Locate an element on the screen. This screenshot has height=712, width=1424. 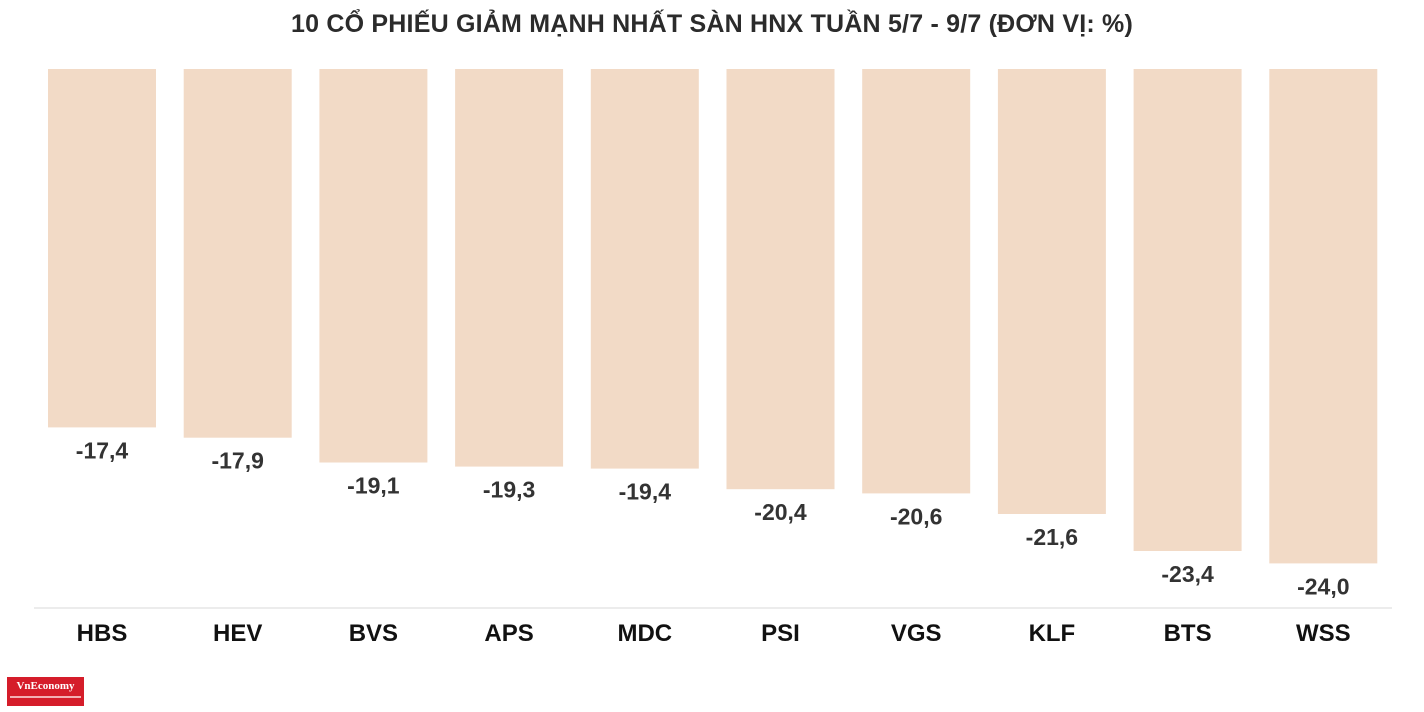
data-label-vgs: -20,6 is located at coordinates (916, 516).